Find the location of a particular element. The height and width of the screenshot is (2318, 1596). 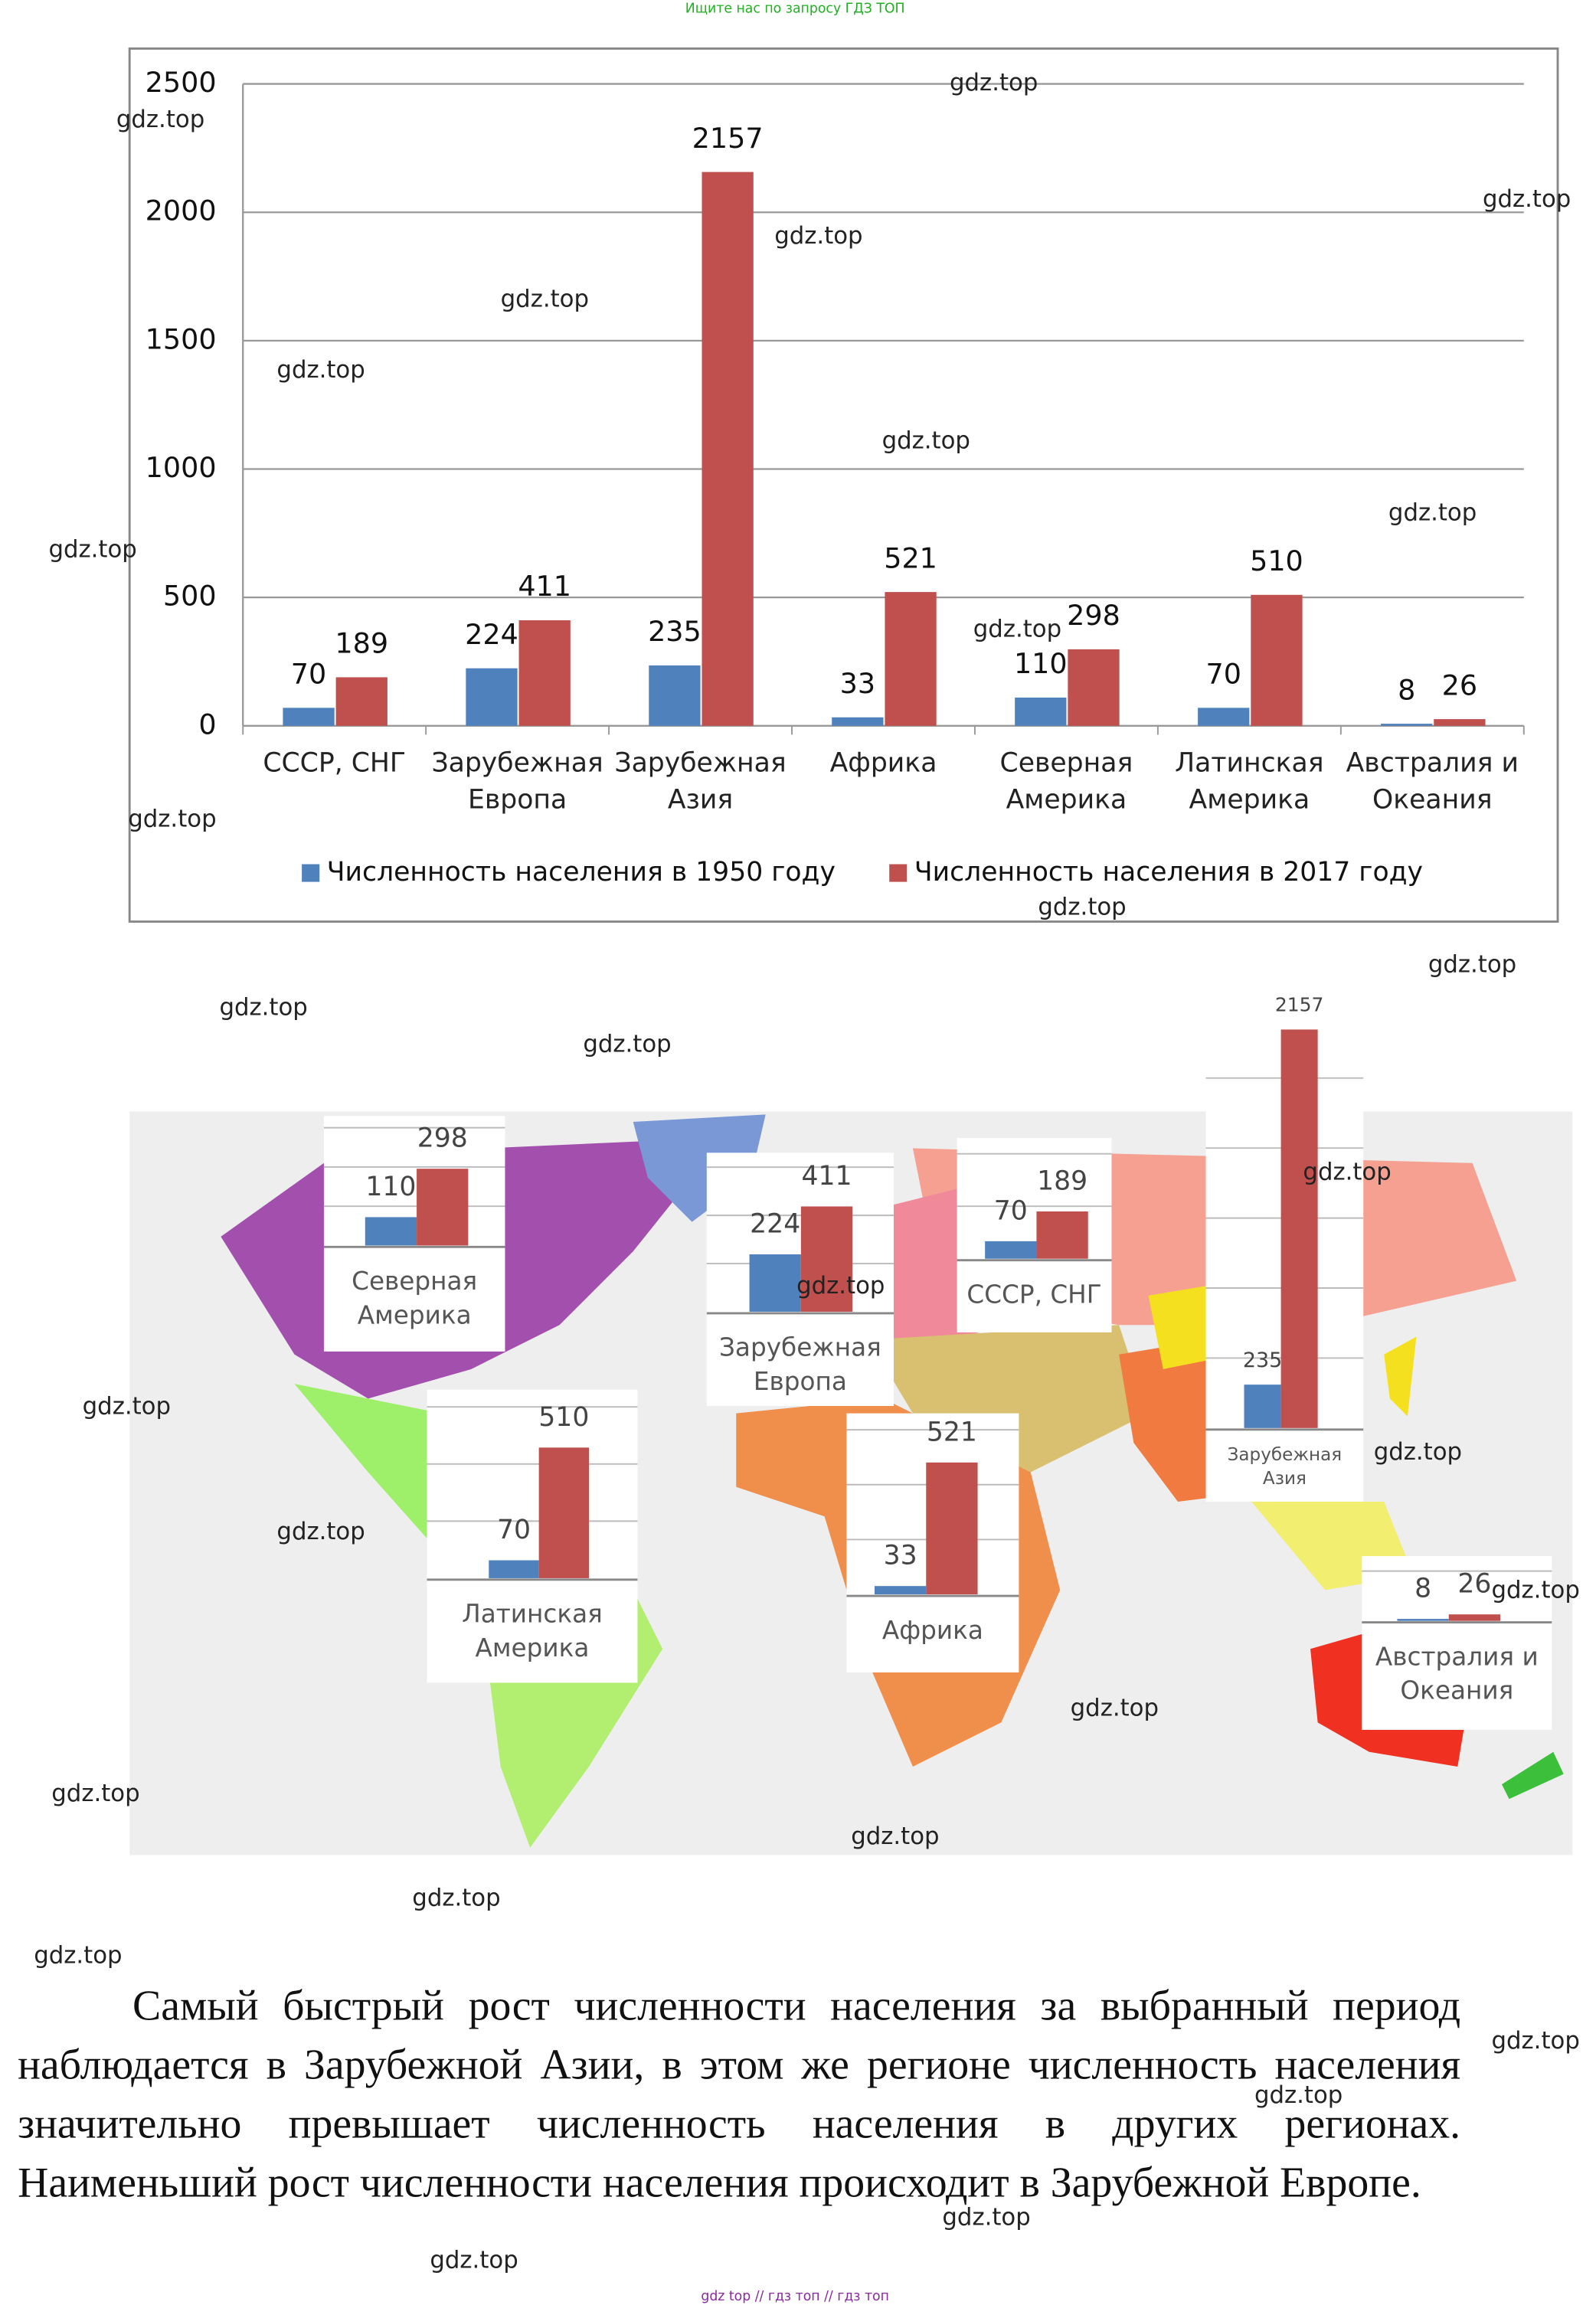

x-tick-label-box: Австралия и Океания is located at coordinates (1433, 781).